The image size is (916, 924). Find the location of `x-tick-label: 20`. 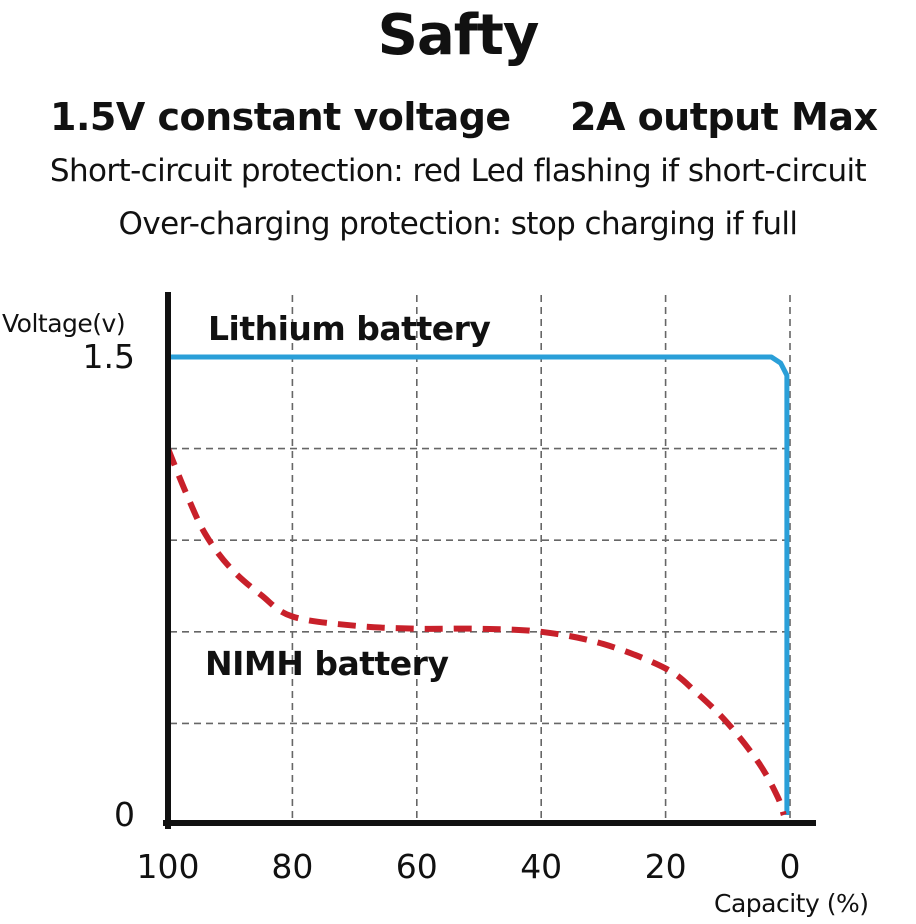

x-tick-label: 20 is located at coordinates (666, 866).